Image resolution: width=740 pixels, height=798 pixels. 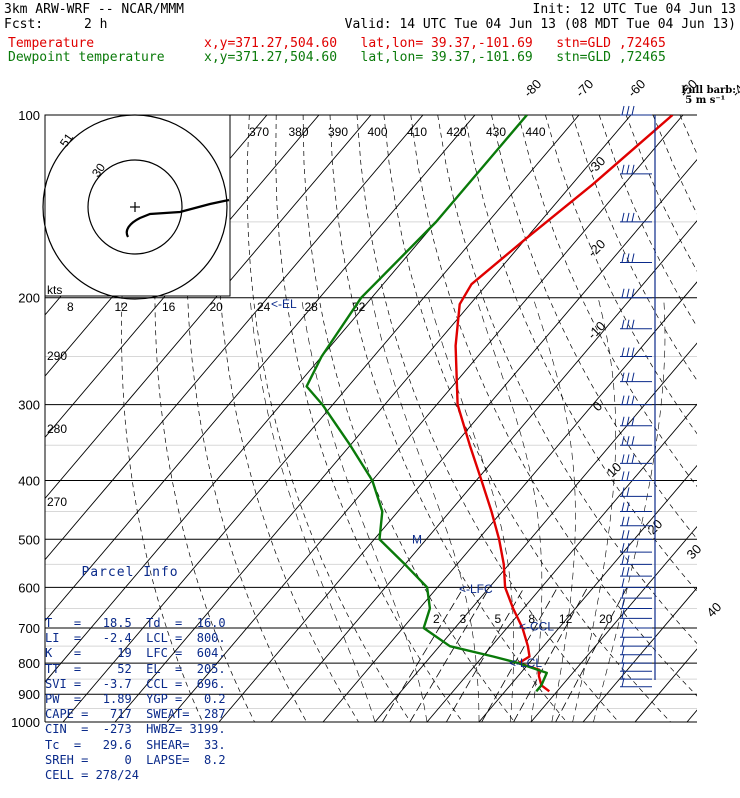 I want to click on parcel-info-row: CAPE = 717 SWEAT= 287, so click(x=150, y=714).